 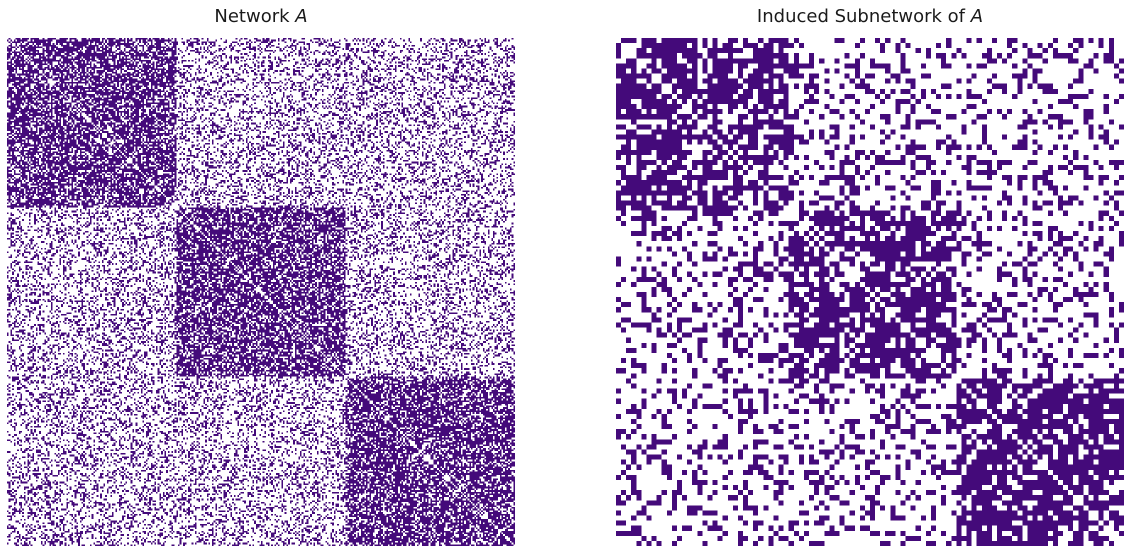 What do you see at coordinates (863, 16) in the screenshot?
I see `induced-subnetwork-title-prefix: Induced Subnetwork of` at bounding box center [863, 16].